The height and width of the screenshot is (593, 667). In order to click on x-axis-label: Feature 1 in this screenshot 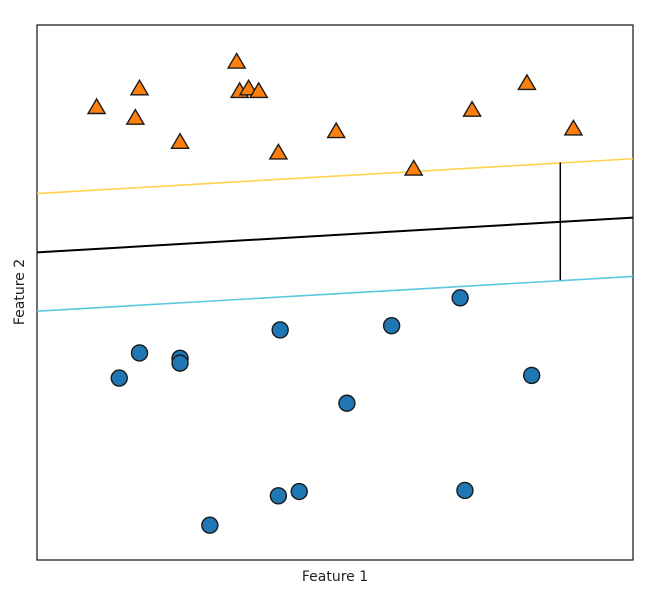, I will do `click(335, 577)`.